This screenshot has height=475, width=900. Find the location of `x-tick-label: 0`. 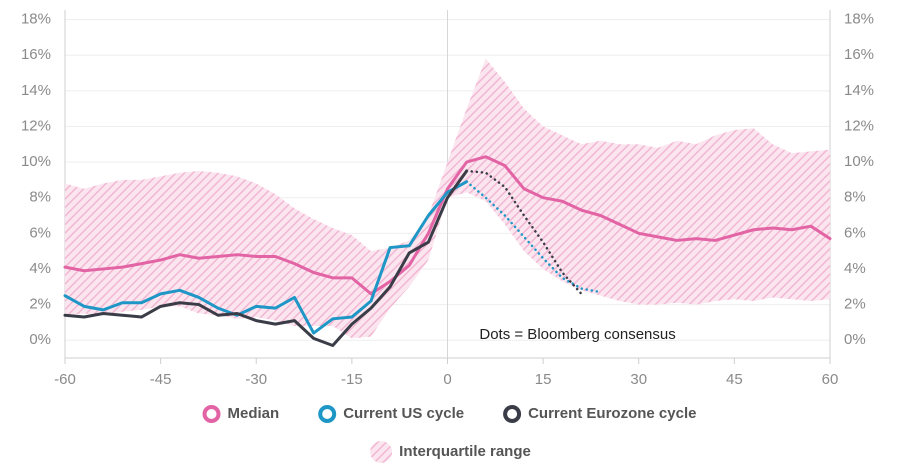

x-tick-label: 0 is located at coordinates (447, 379).